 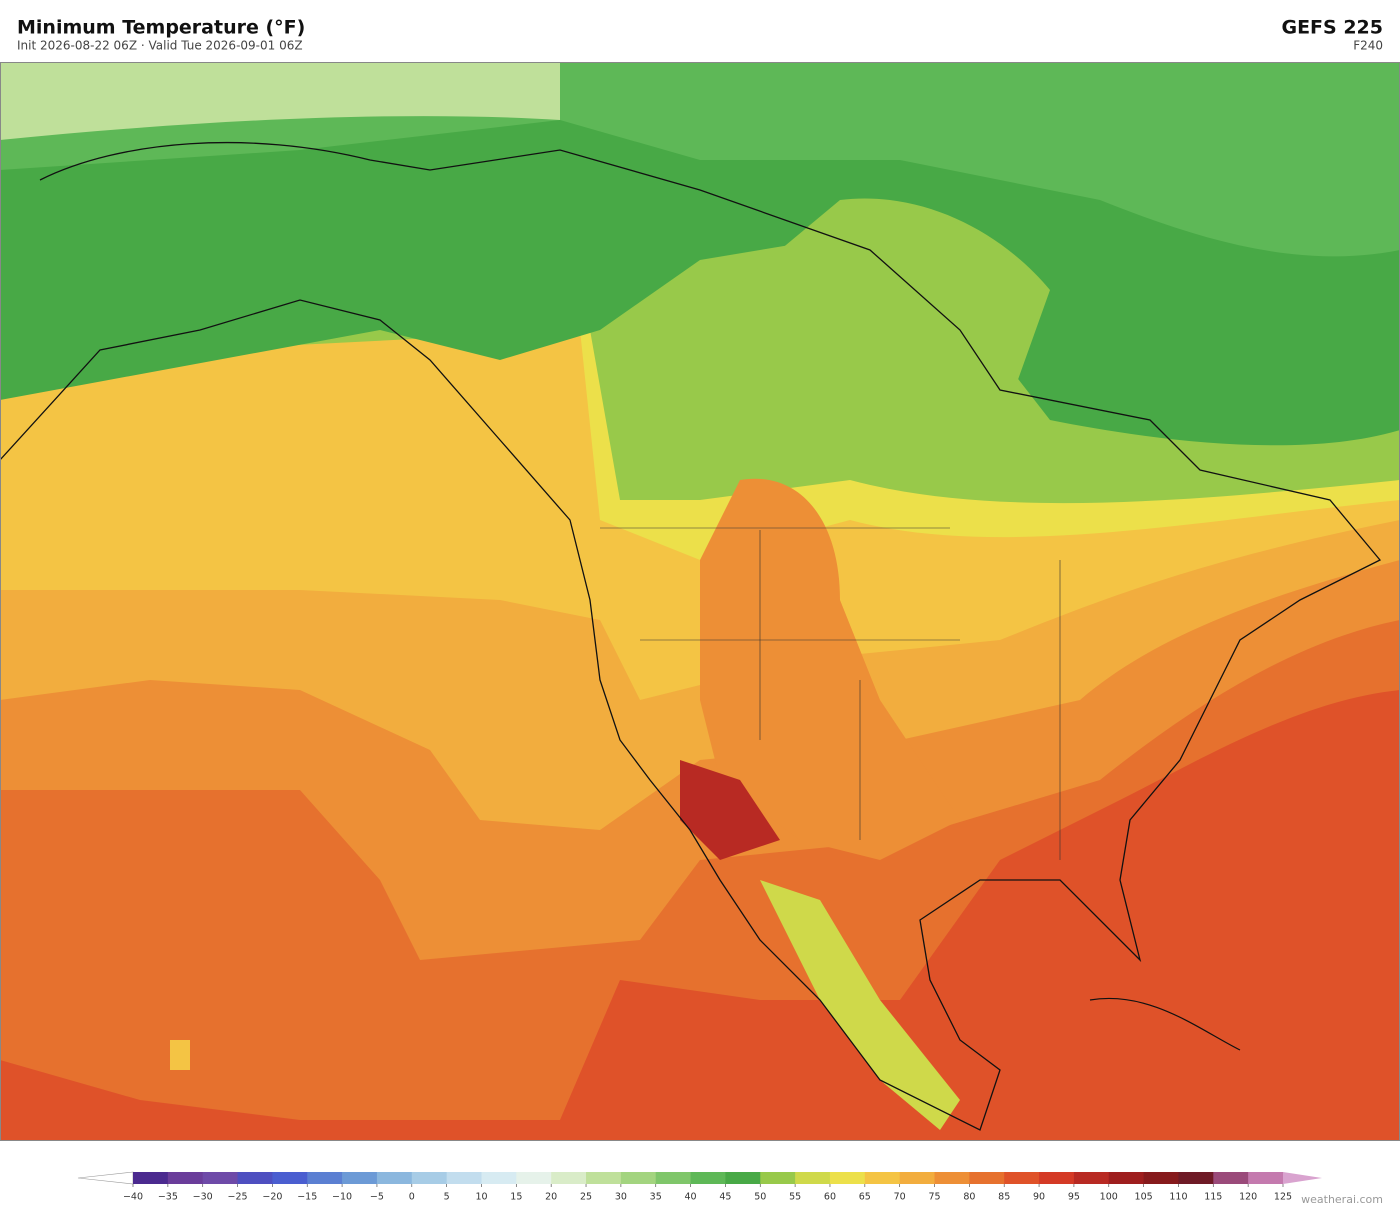 I want to click on colorbar-tick-label: 60, so click(x=830, y=1197).